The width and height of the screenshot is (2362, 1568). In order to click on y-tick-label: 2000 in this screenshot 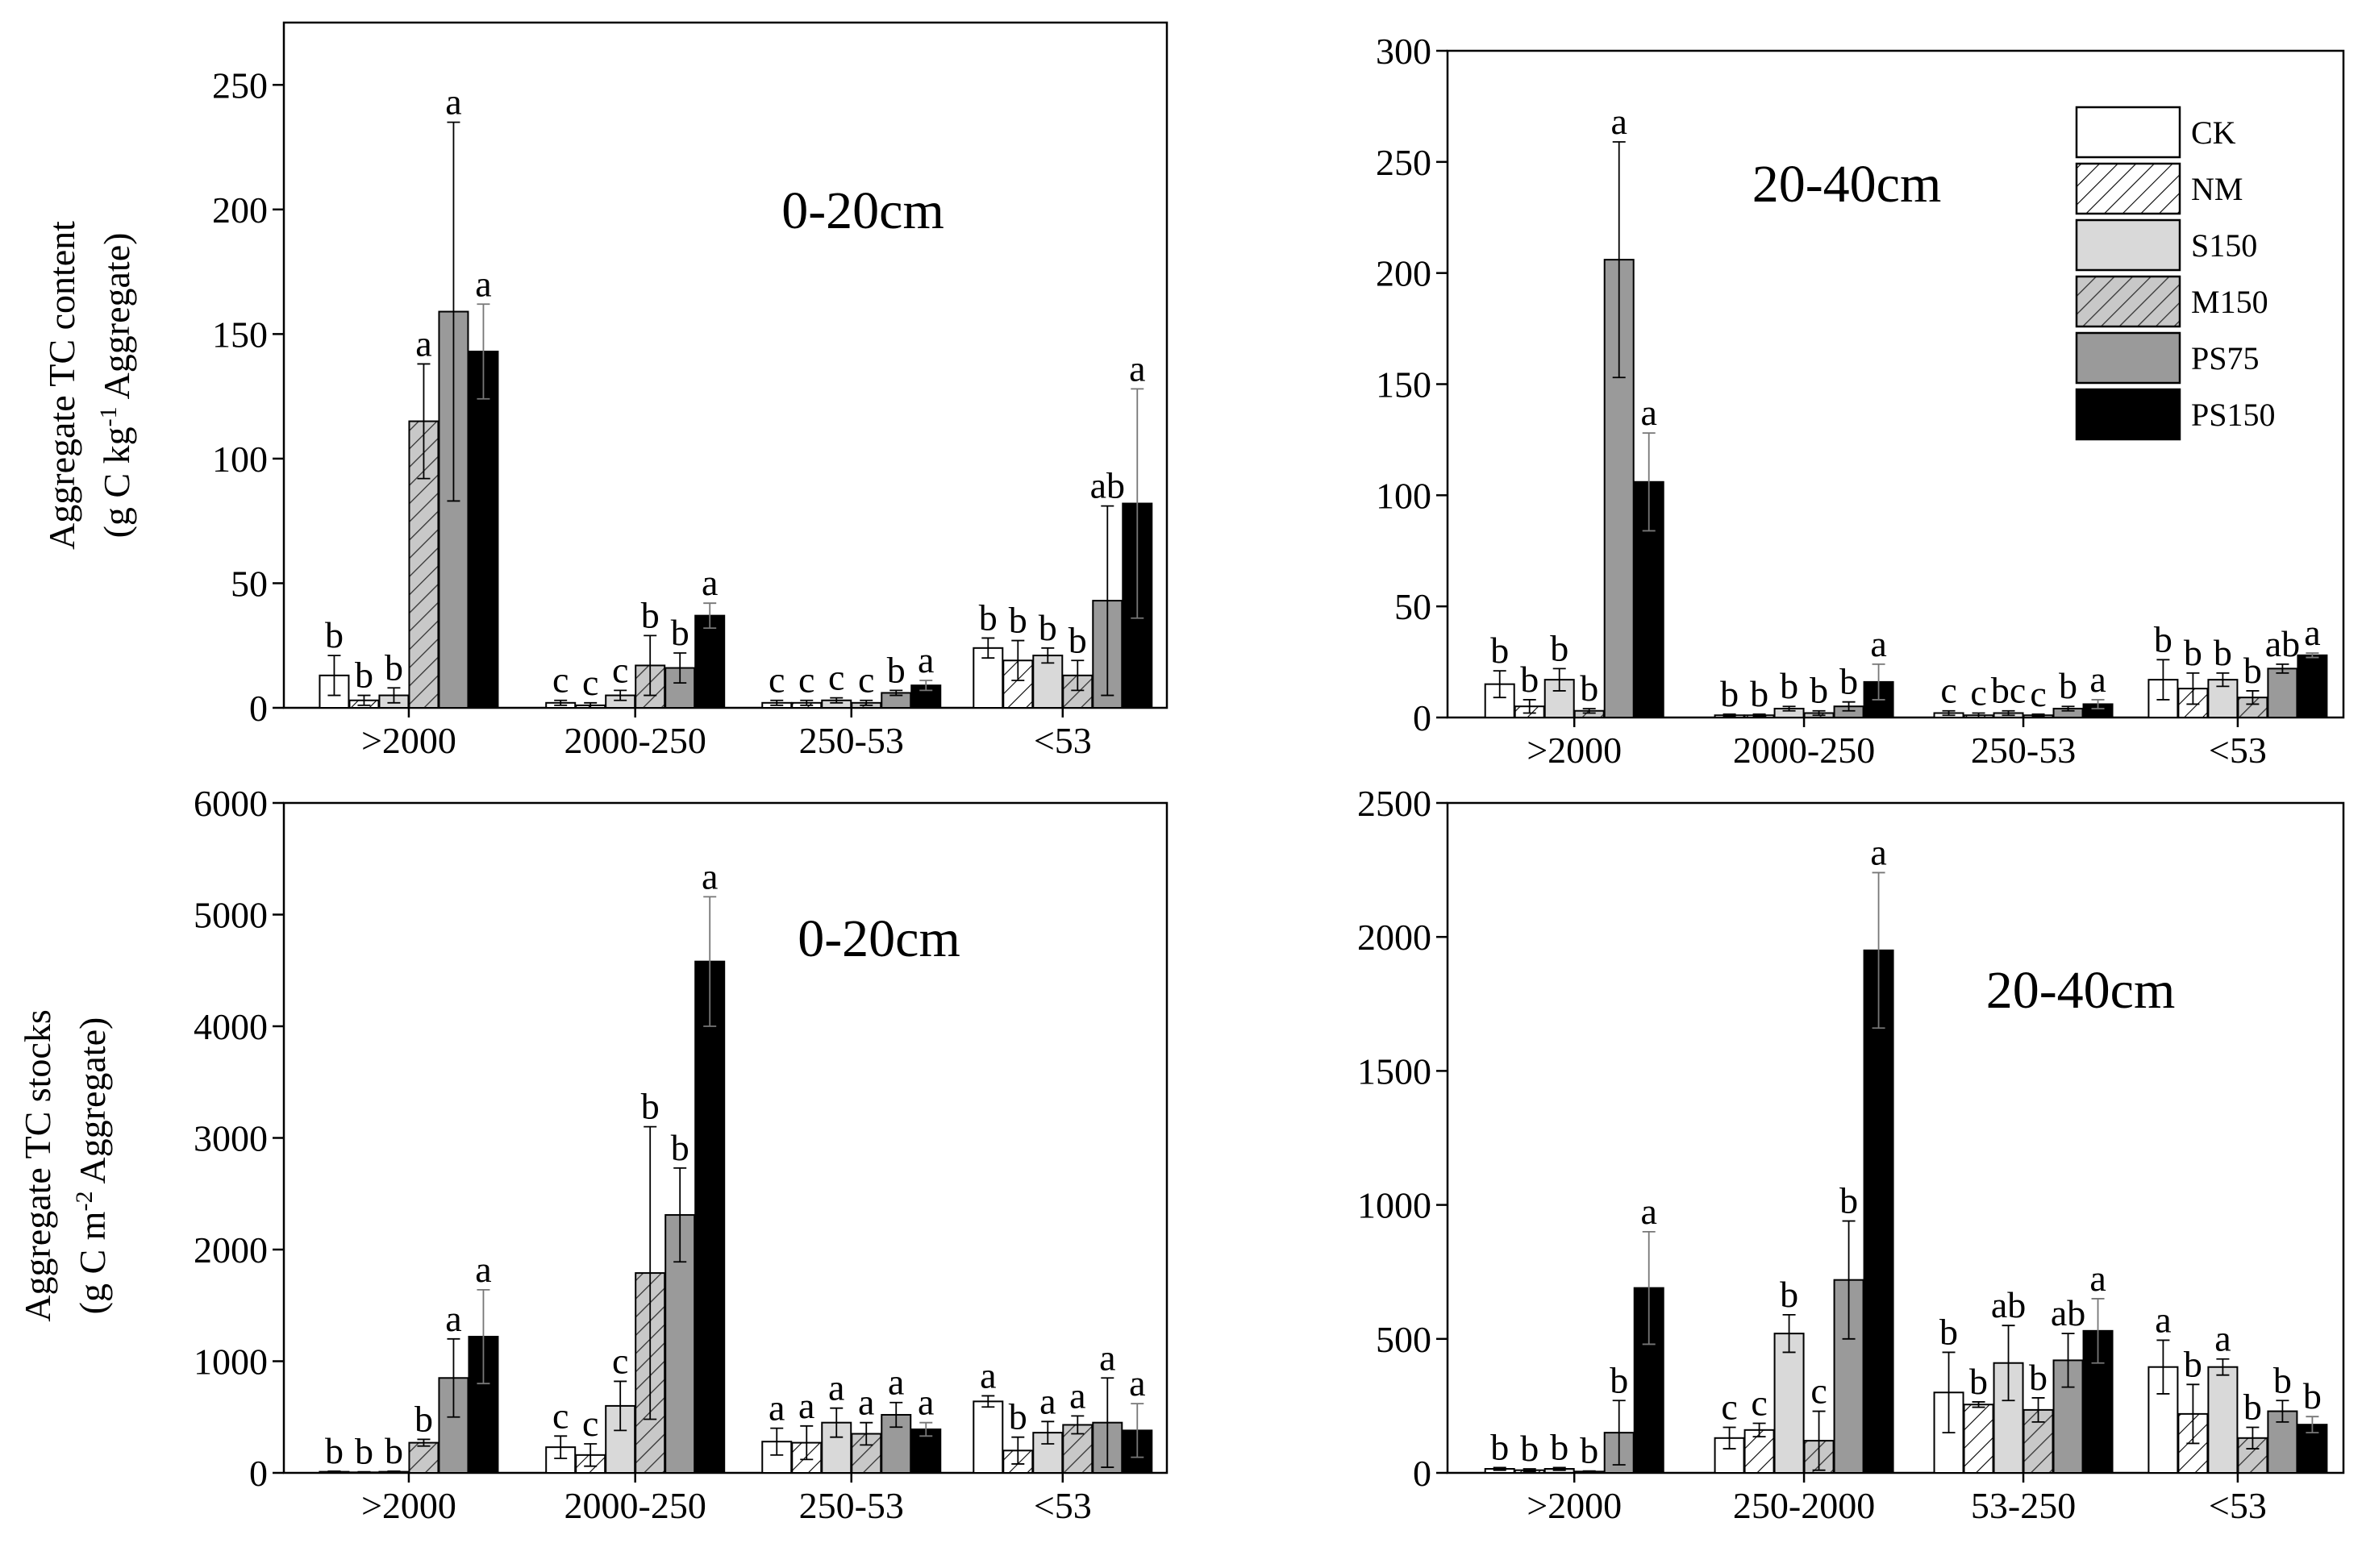, I will do `click(1394, 938)`.